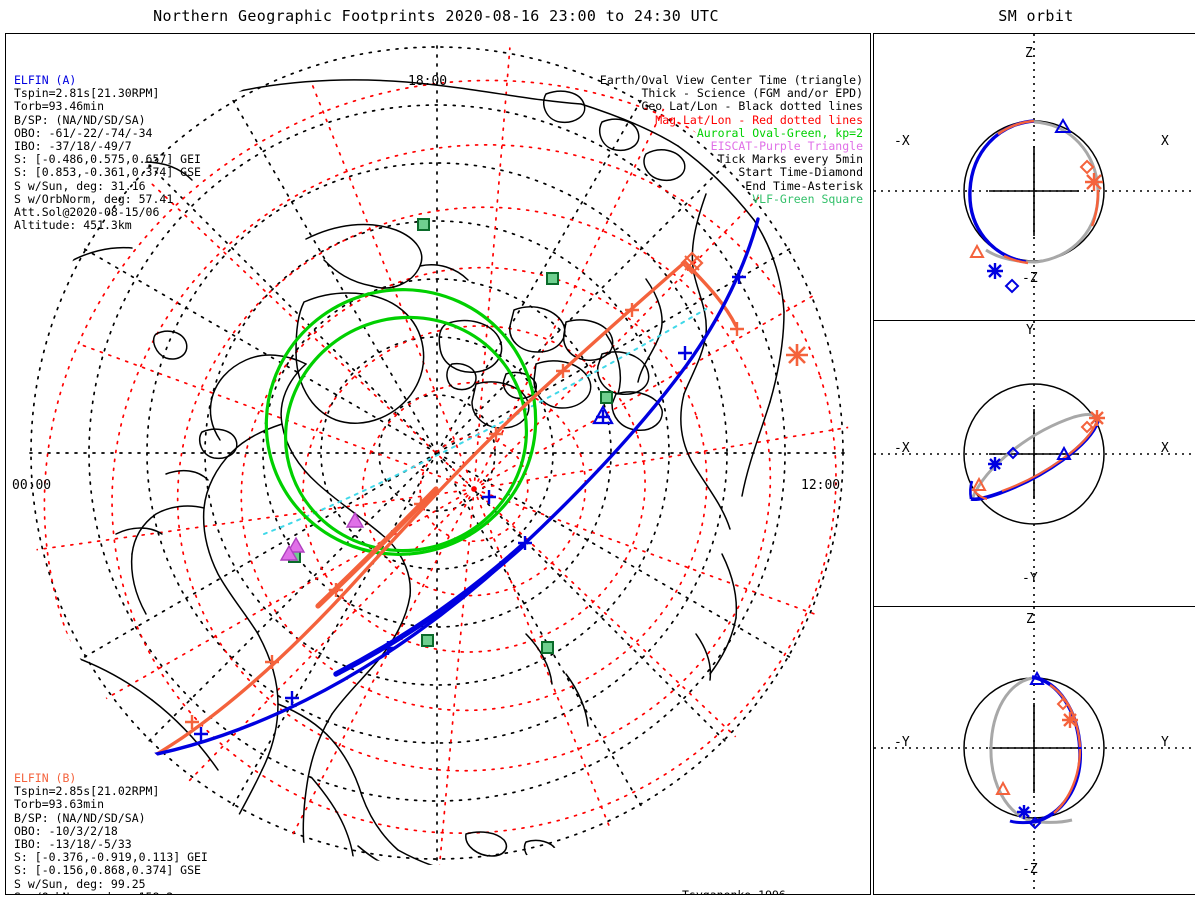 The image size is (1200, 900). Describe the element at coordinates (83, 132) in the screenshot. I see `elfin-a-line-3: OBO: -61/-22/-74/-34` at that location.